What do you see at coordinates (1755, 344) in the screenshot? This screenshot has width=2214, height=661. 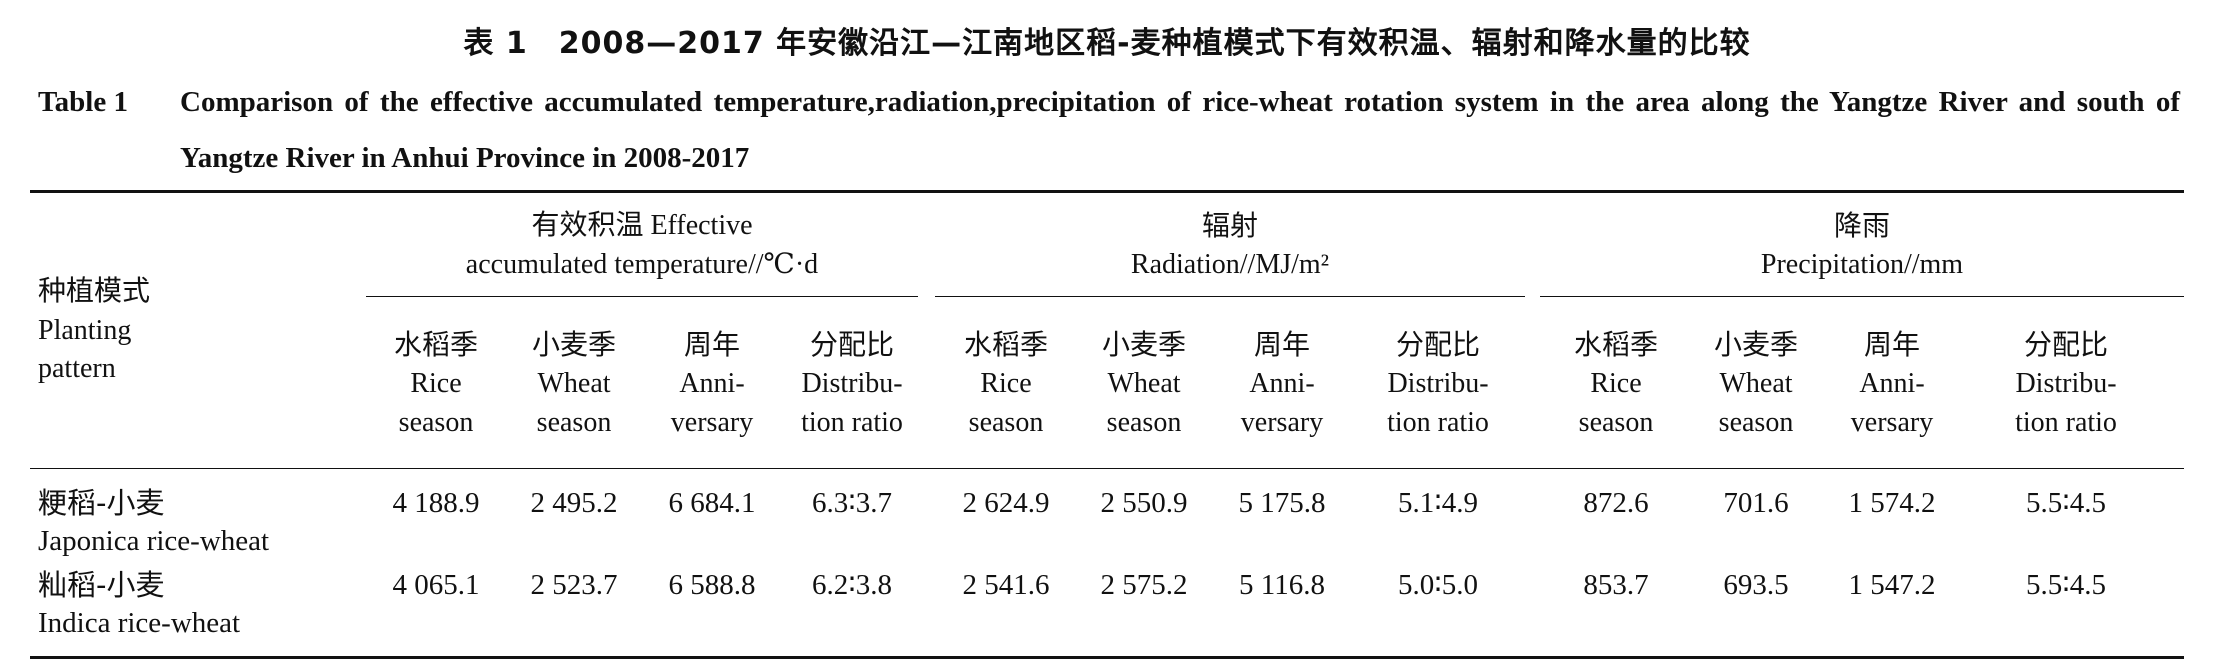 I see `subheader-prec-1-cn: 小麦季` at bounding box center [1755, 344].